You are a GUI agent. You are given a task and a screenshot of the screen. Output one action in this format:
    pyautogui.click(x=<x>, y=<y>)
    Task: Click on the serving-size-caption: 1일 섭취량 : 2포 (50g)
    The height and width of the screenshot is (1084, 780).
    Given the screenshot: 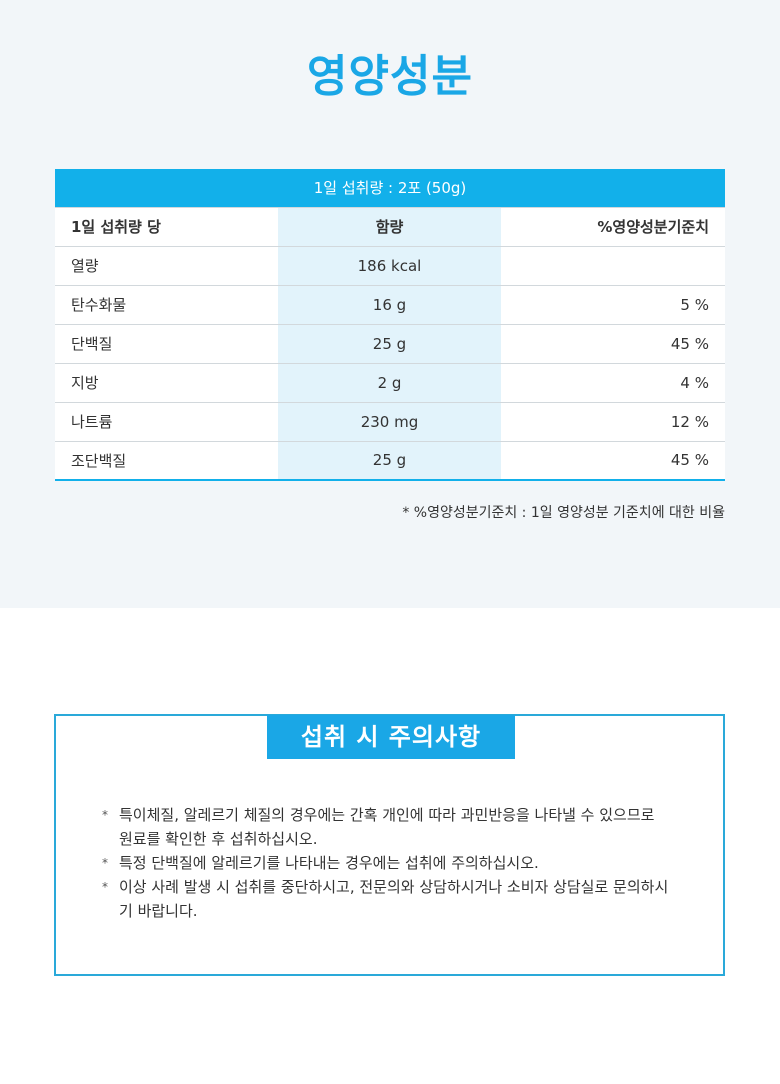 What is the action you would take?
    pyautogui.click(x=390, y=188)
    